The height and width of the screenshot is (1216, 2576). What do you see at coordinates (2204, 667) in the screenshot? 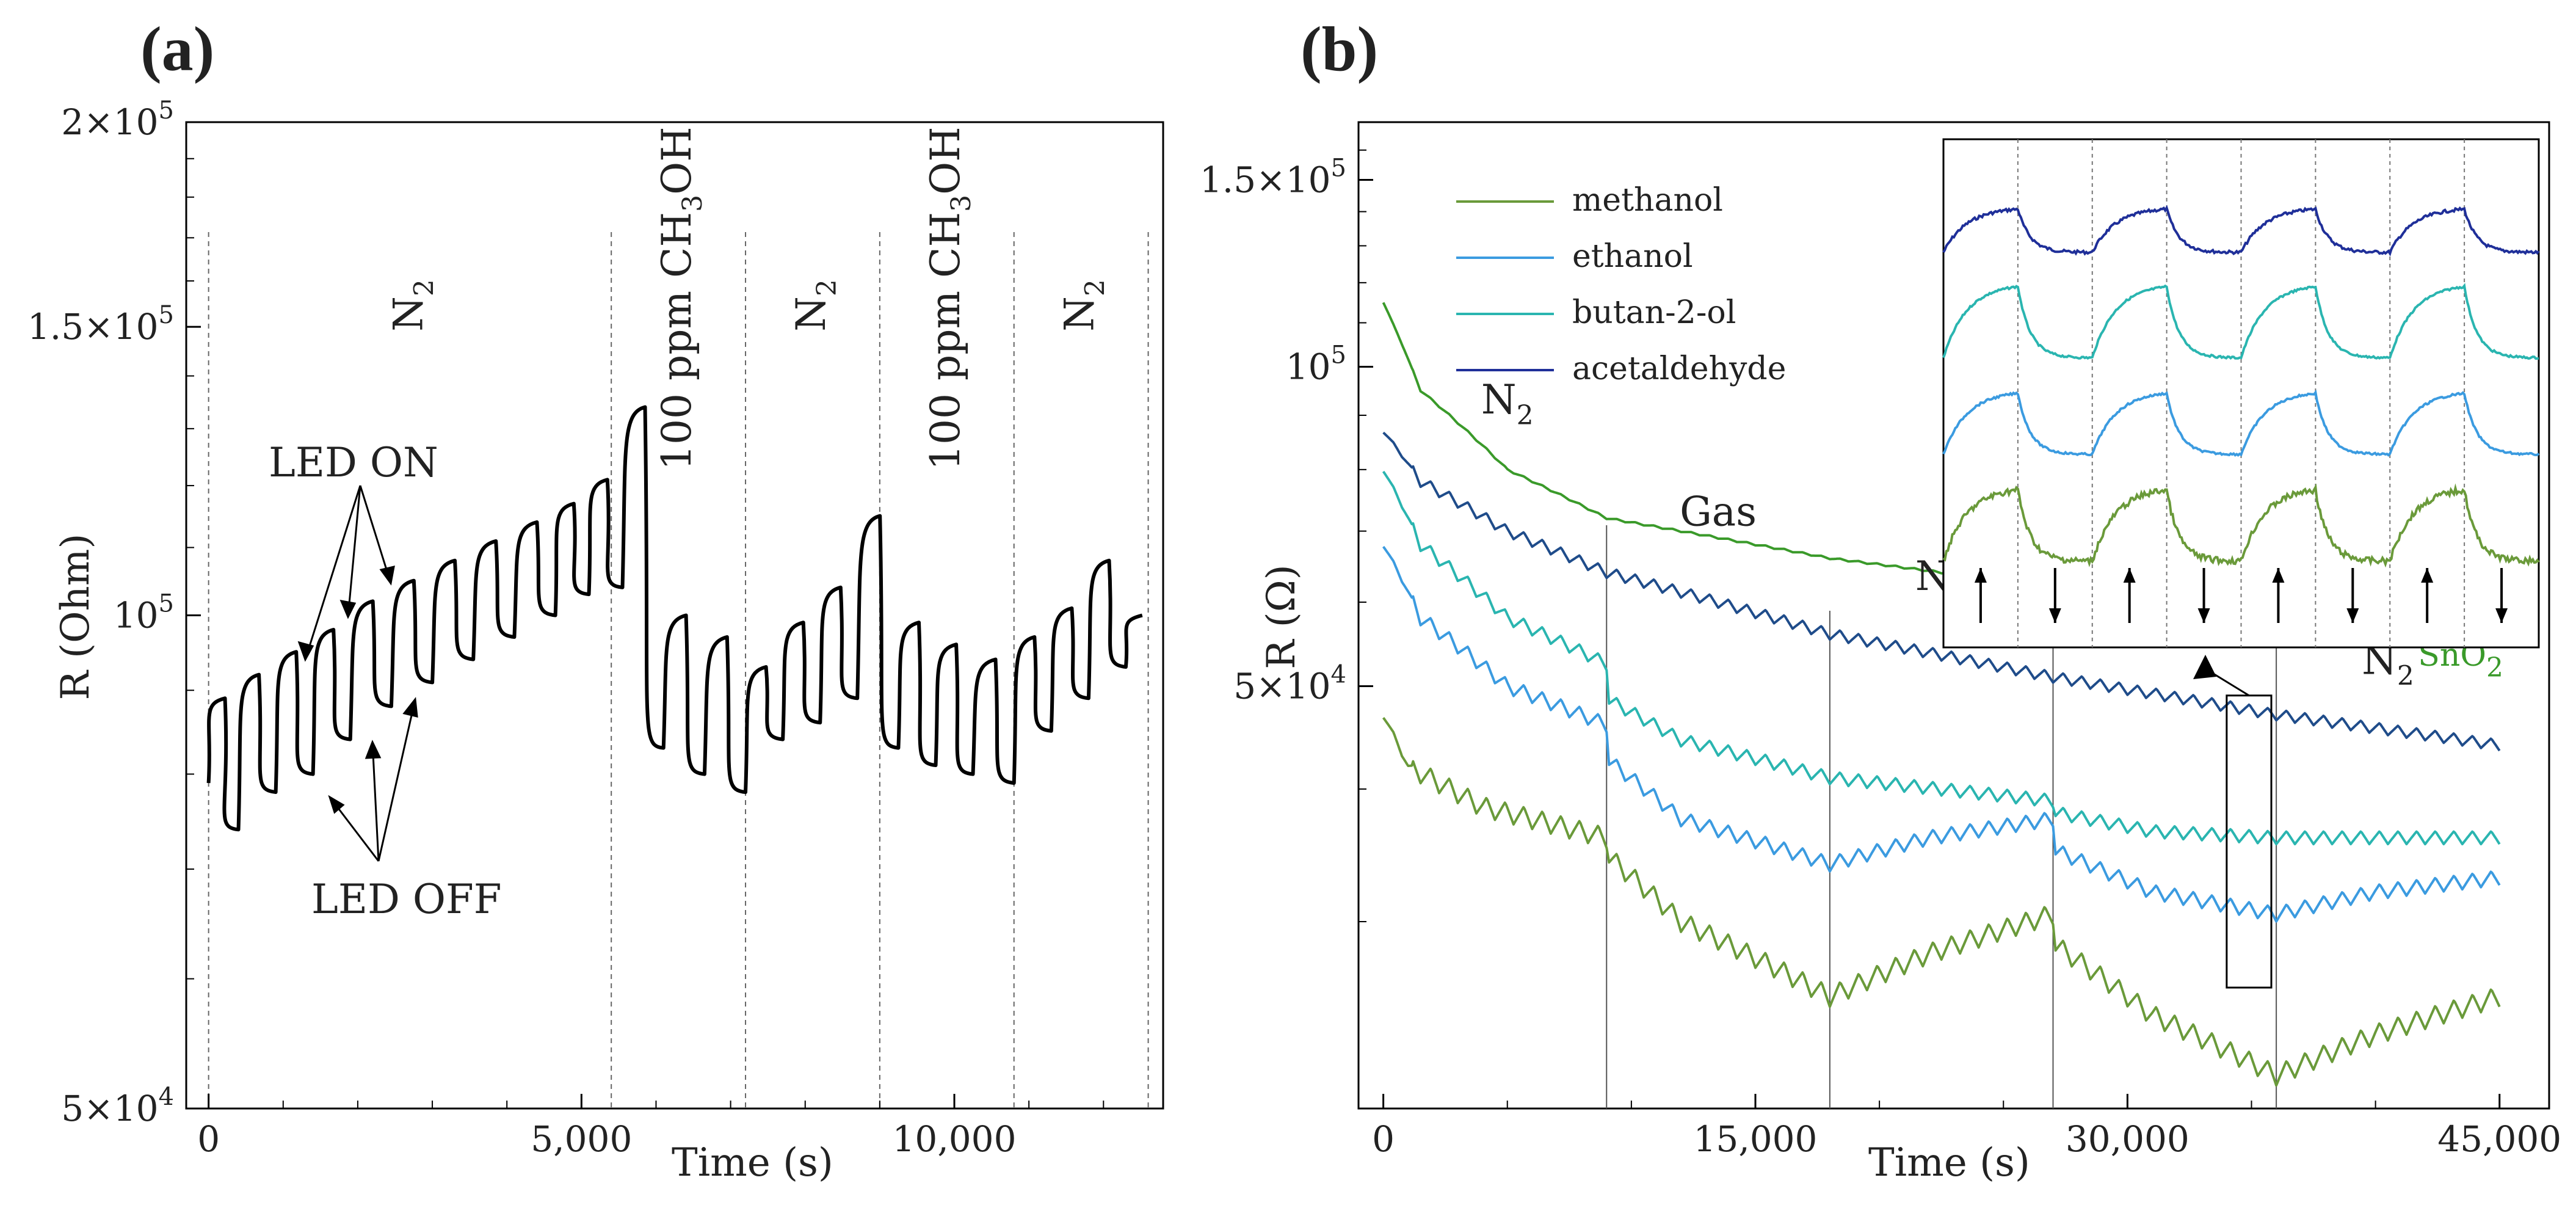
I see `zoom-pointer-head` at bounding box center [2204, 667].